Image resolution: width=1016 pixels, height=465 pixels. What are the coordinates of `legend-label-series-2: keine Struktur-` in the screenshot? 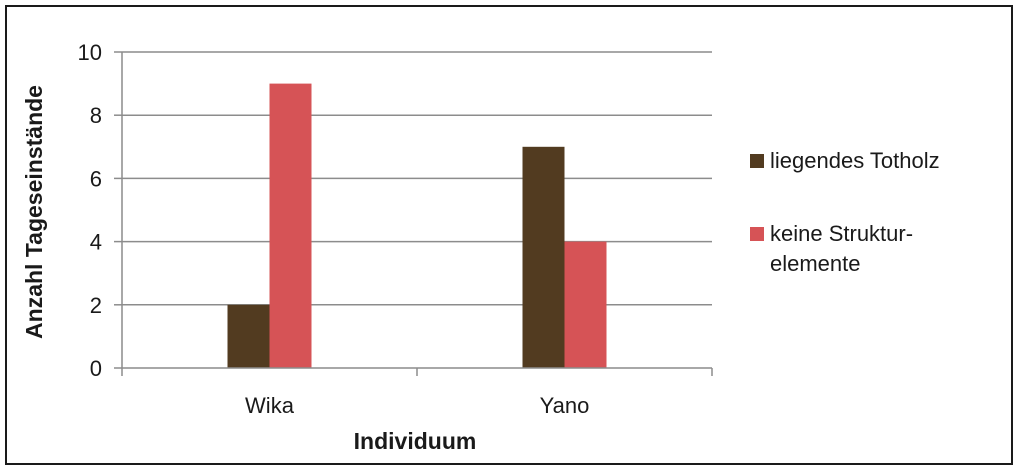 It's located at (841, 233).